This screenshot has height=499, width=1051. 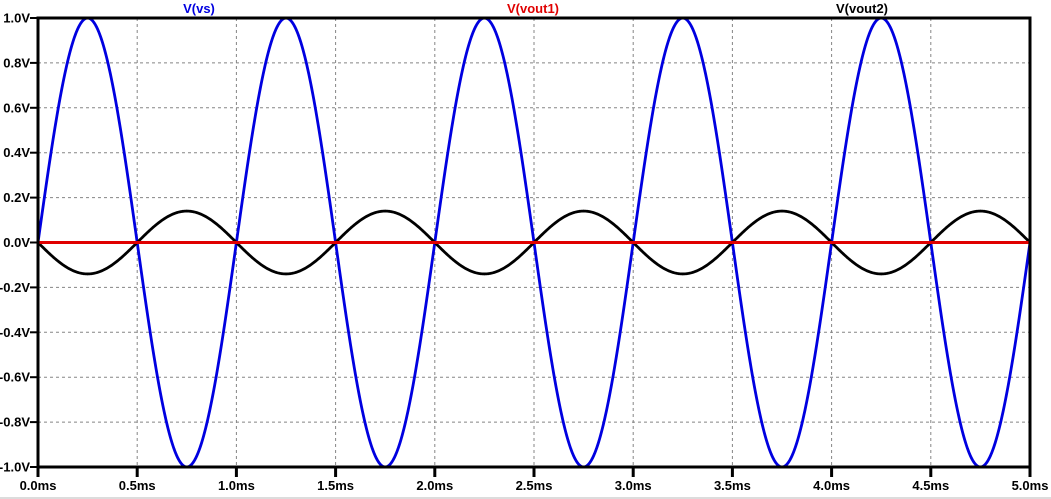 What do you see at coordinates (16, 62) in the screenshot?
I see `y-tick-label: 0.8V` at bounding box center [16, 62].